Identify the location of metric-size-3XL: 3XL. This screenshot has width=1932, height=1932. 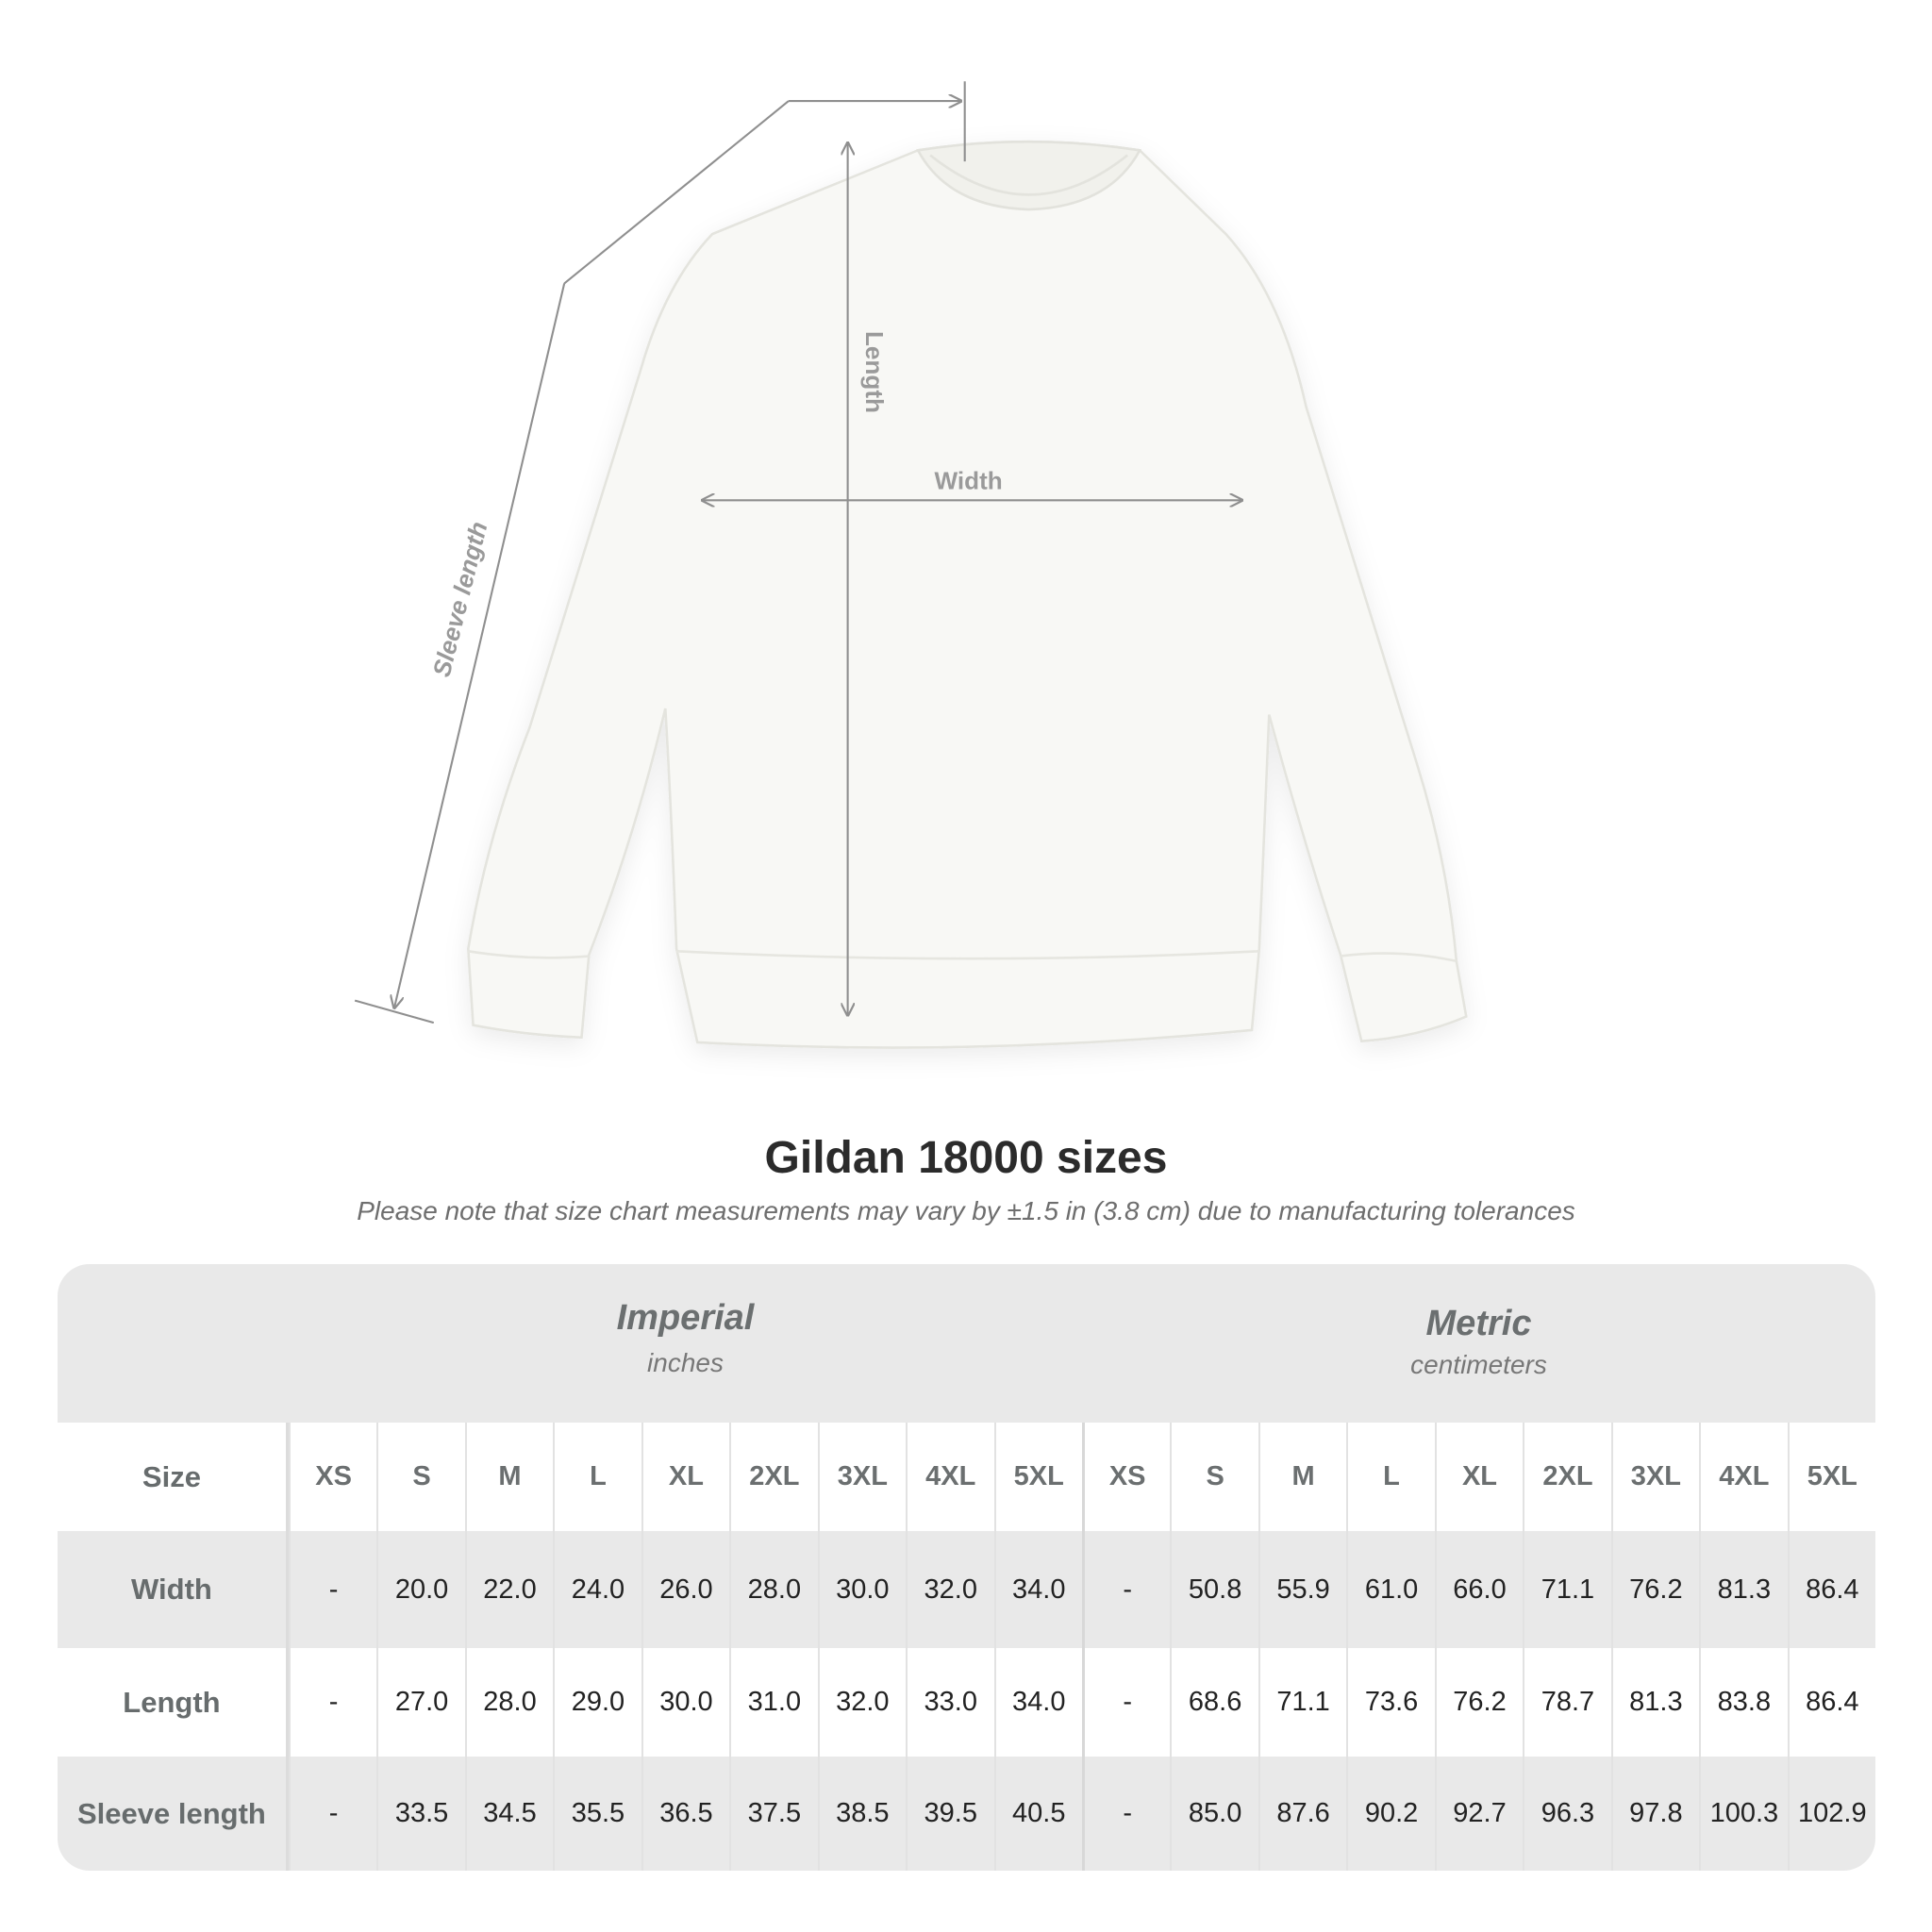
(1655, 1477).